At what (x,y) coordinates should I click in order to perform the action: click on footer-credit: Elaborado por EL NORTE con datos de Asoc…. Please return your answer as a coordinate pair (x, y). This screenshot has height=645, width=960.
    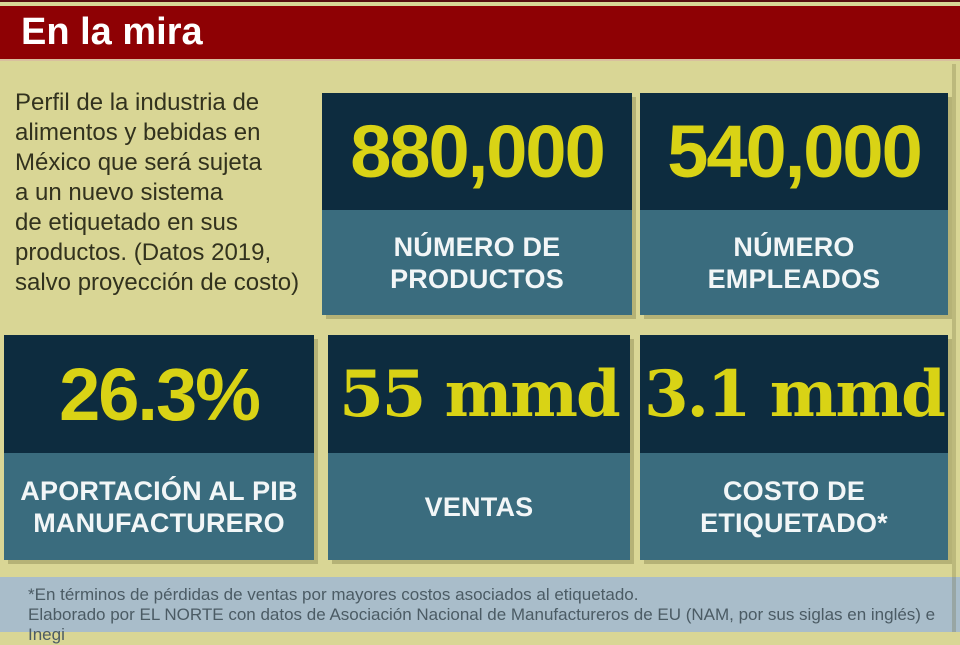
    Looking at the image, I should click on (482, 624).